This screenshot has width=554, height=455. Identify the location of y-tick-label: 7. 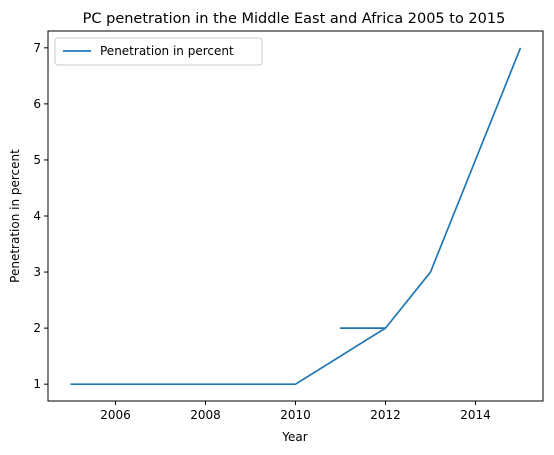
(37, 48).